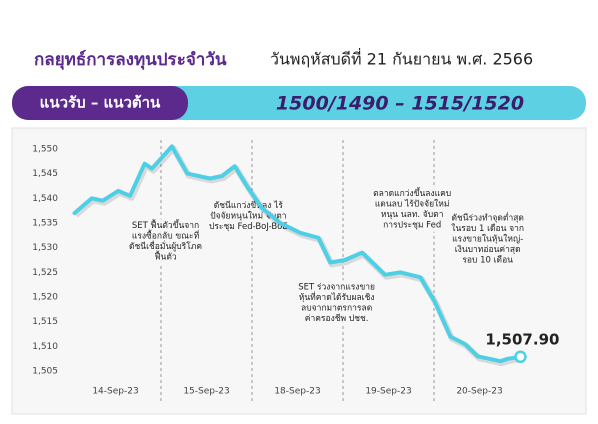 Image resolution: width=598 pixels, height=424 pixels. I want to click on annotation: ประชุม Fed-BoJ-BoE, so click(248, 227).